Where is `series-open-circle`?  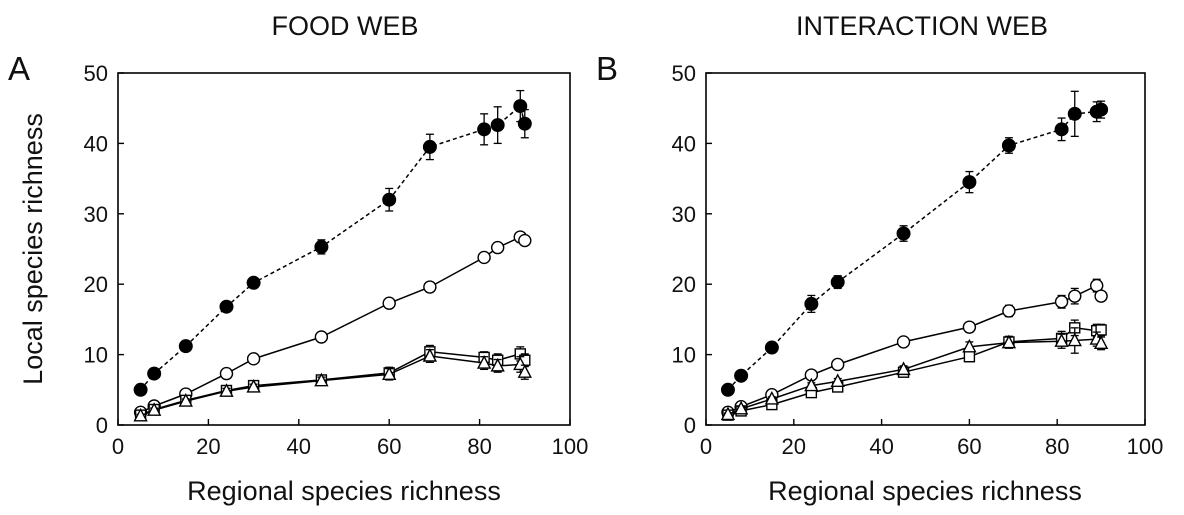
series-open-circle is located at coordinates (914, 349).